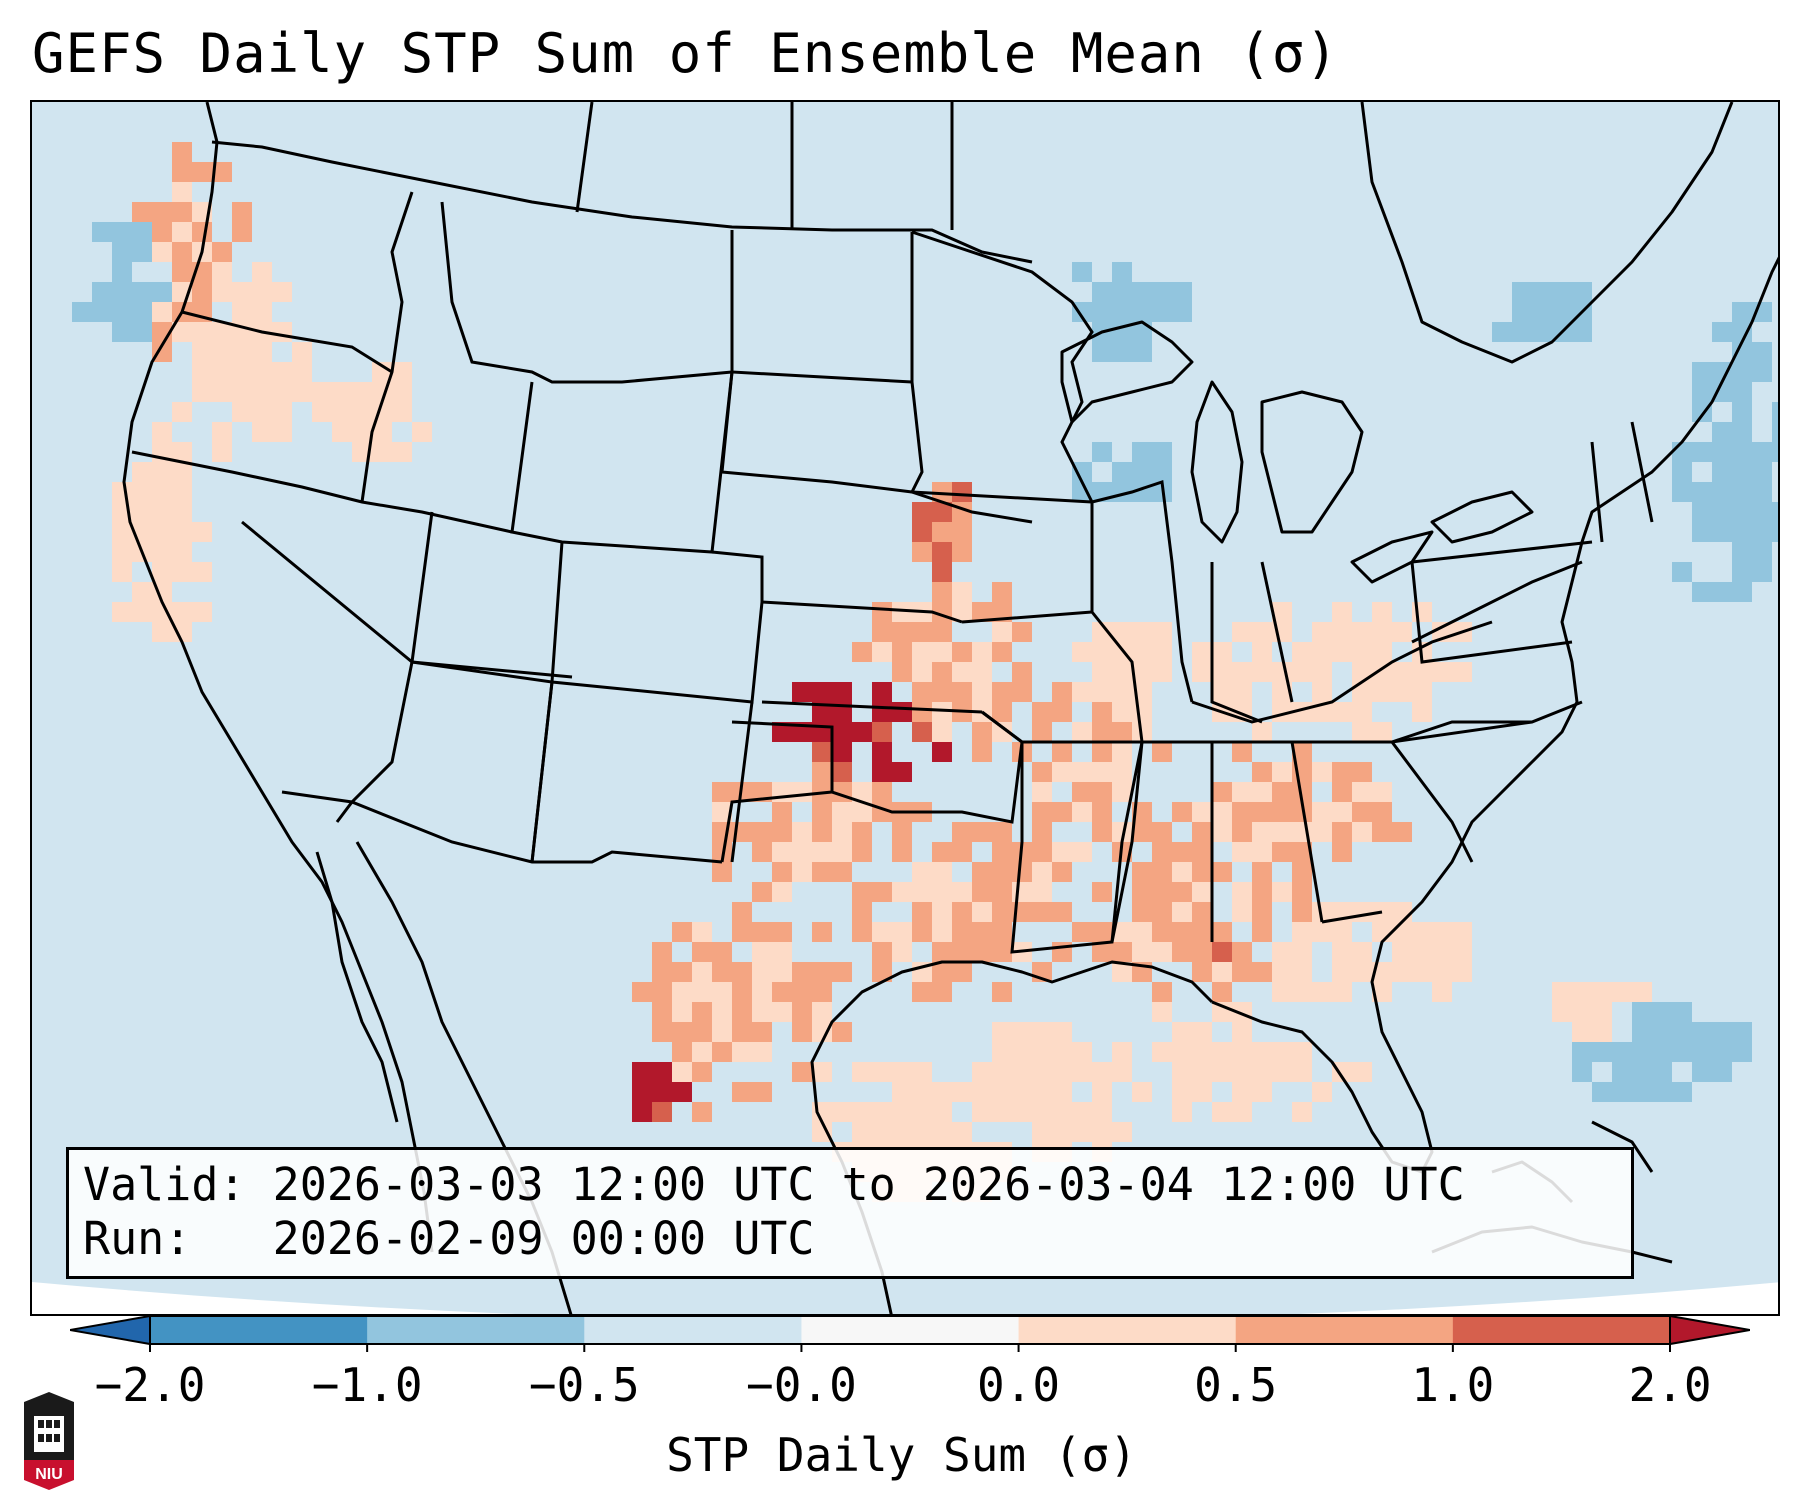 This screenshot has height=1506, width=1803. Describe the element at coordinates (1670, 1385) in the screenshot. I see `colorbar-tick-label: 2.0` at that location.